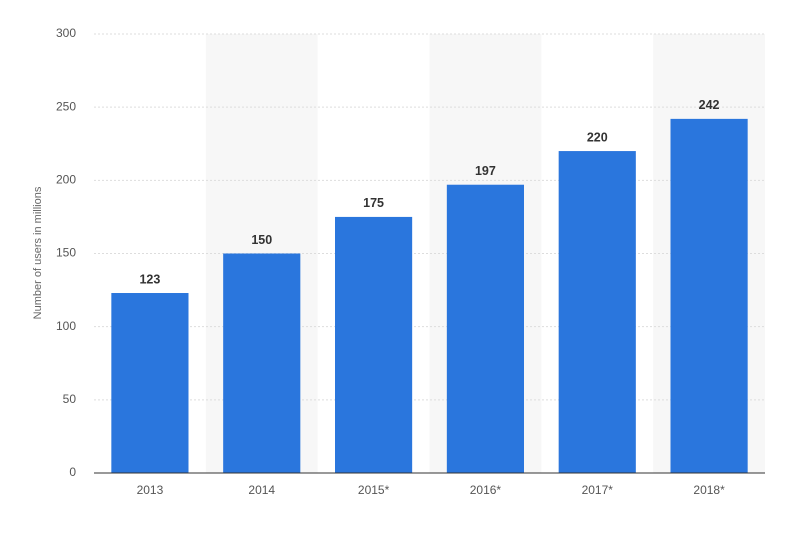  Describe the element at coordinates (66, 106) in the screenshot. I see `y-tick-label: 250` at that location.